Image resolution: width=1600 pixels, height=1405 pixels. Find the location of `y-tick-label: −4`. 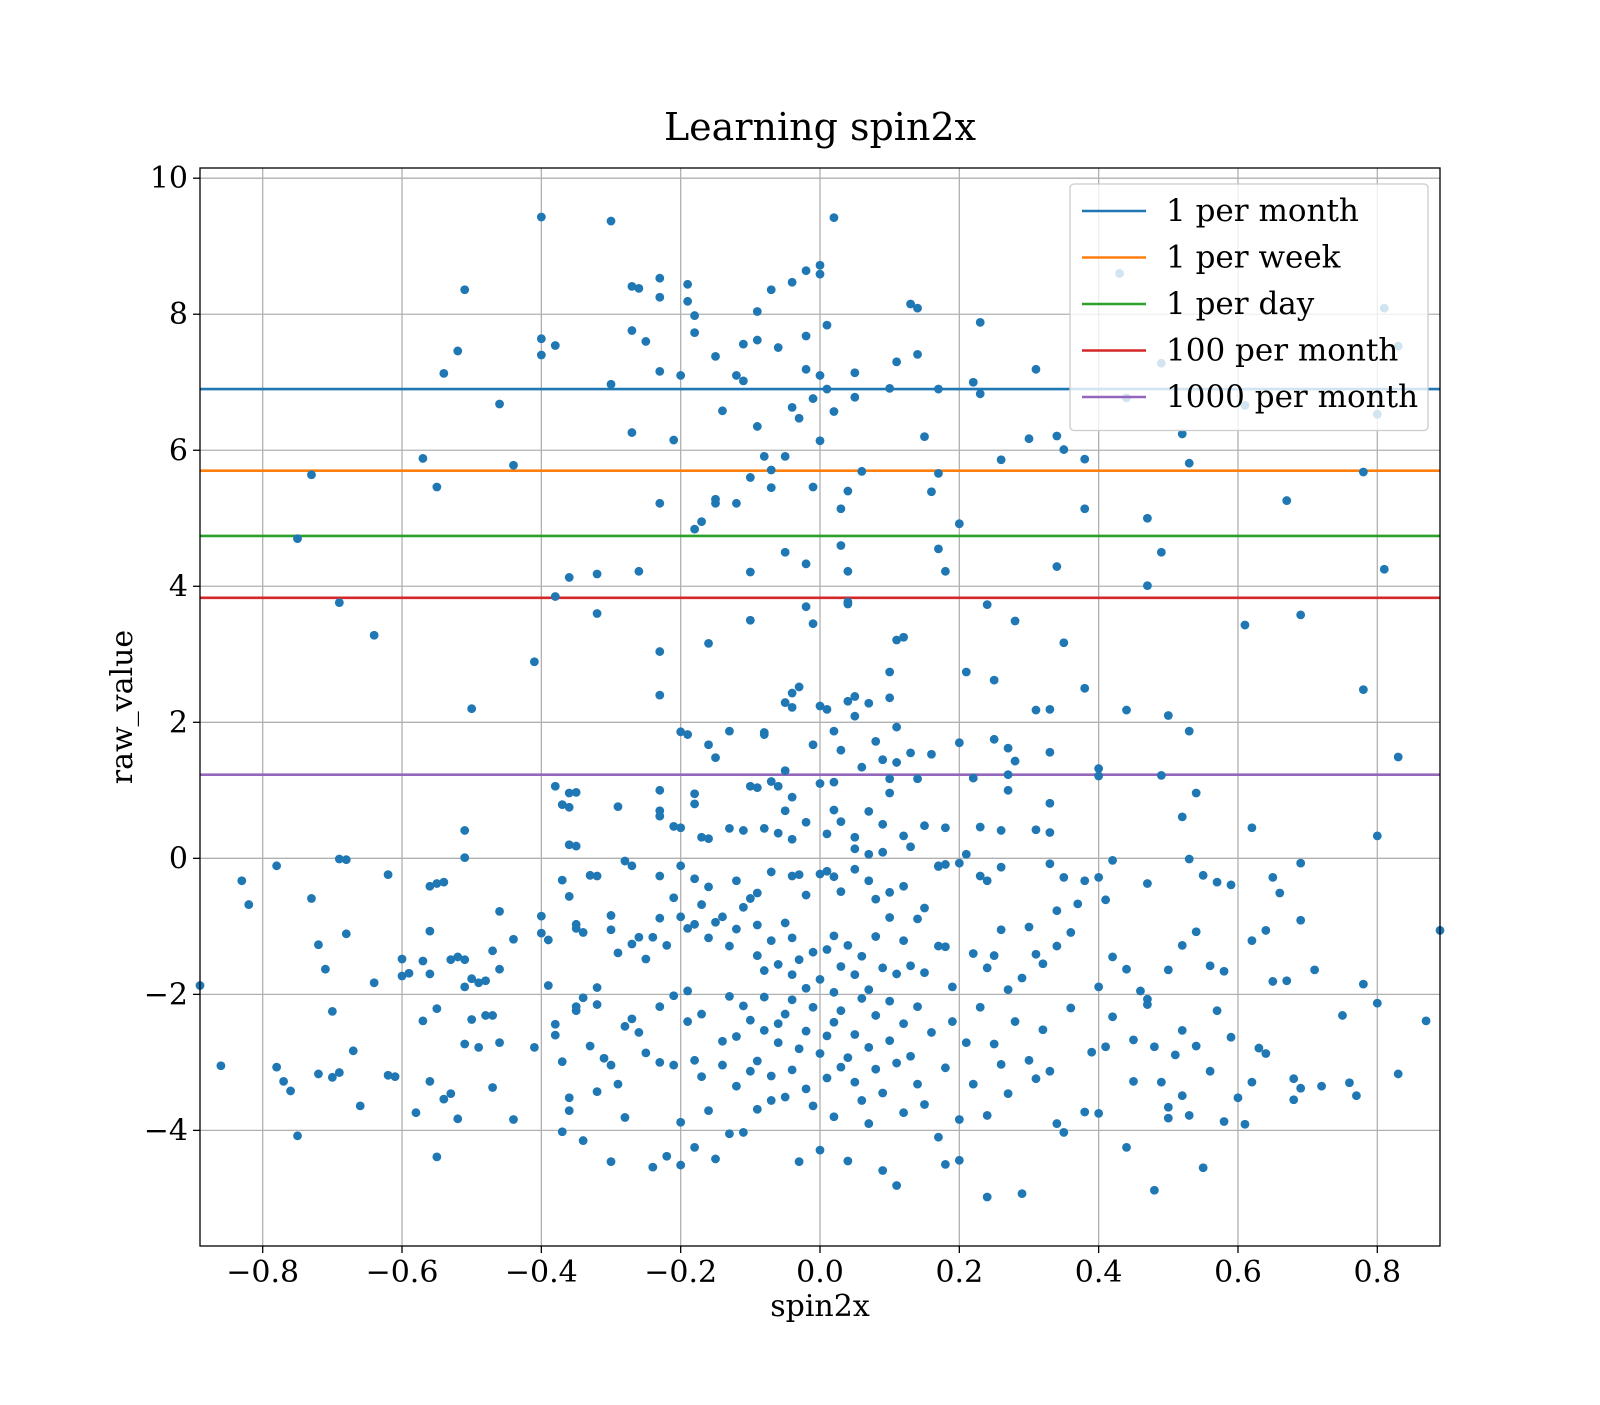

y-tick-label: −4 is located at coordinates (166, 1130).